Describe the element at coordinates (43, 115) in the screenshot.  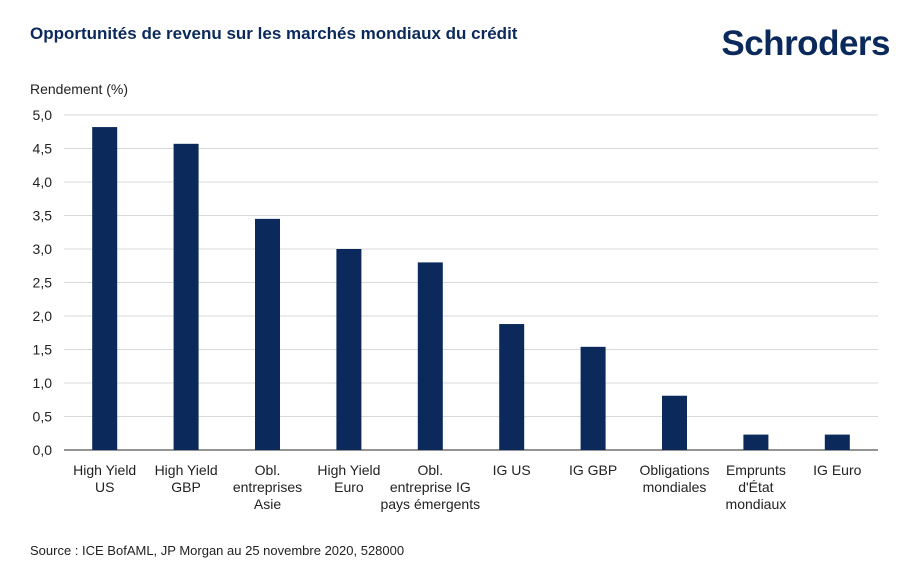
I see `y-tick-label: 5,0` at that location.